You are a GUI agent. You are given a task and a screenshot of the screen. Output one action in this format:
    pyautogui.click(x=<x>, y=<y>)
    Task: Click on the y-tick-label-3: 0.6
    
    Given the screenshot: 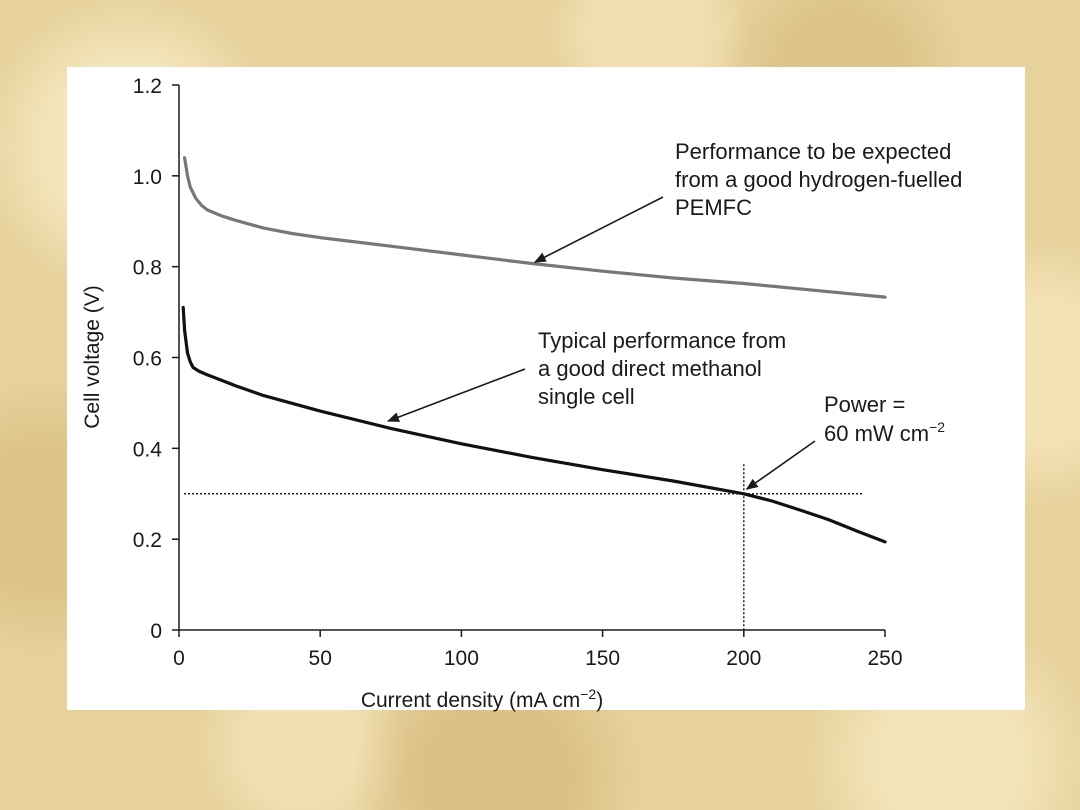 What is the action you would take?
    pyautogui.click(x=147, y=359)
    